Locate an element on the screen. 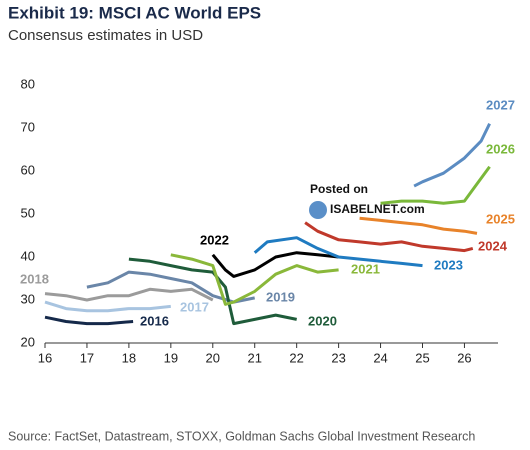  series-label: 2022 is located at coordinates (214, 239).